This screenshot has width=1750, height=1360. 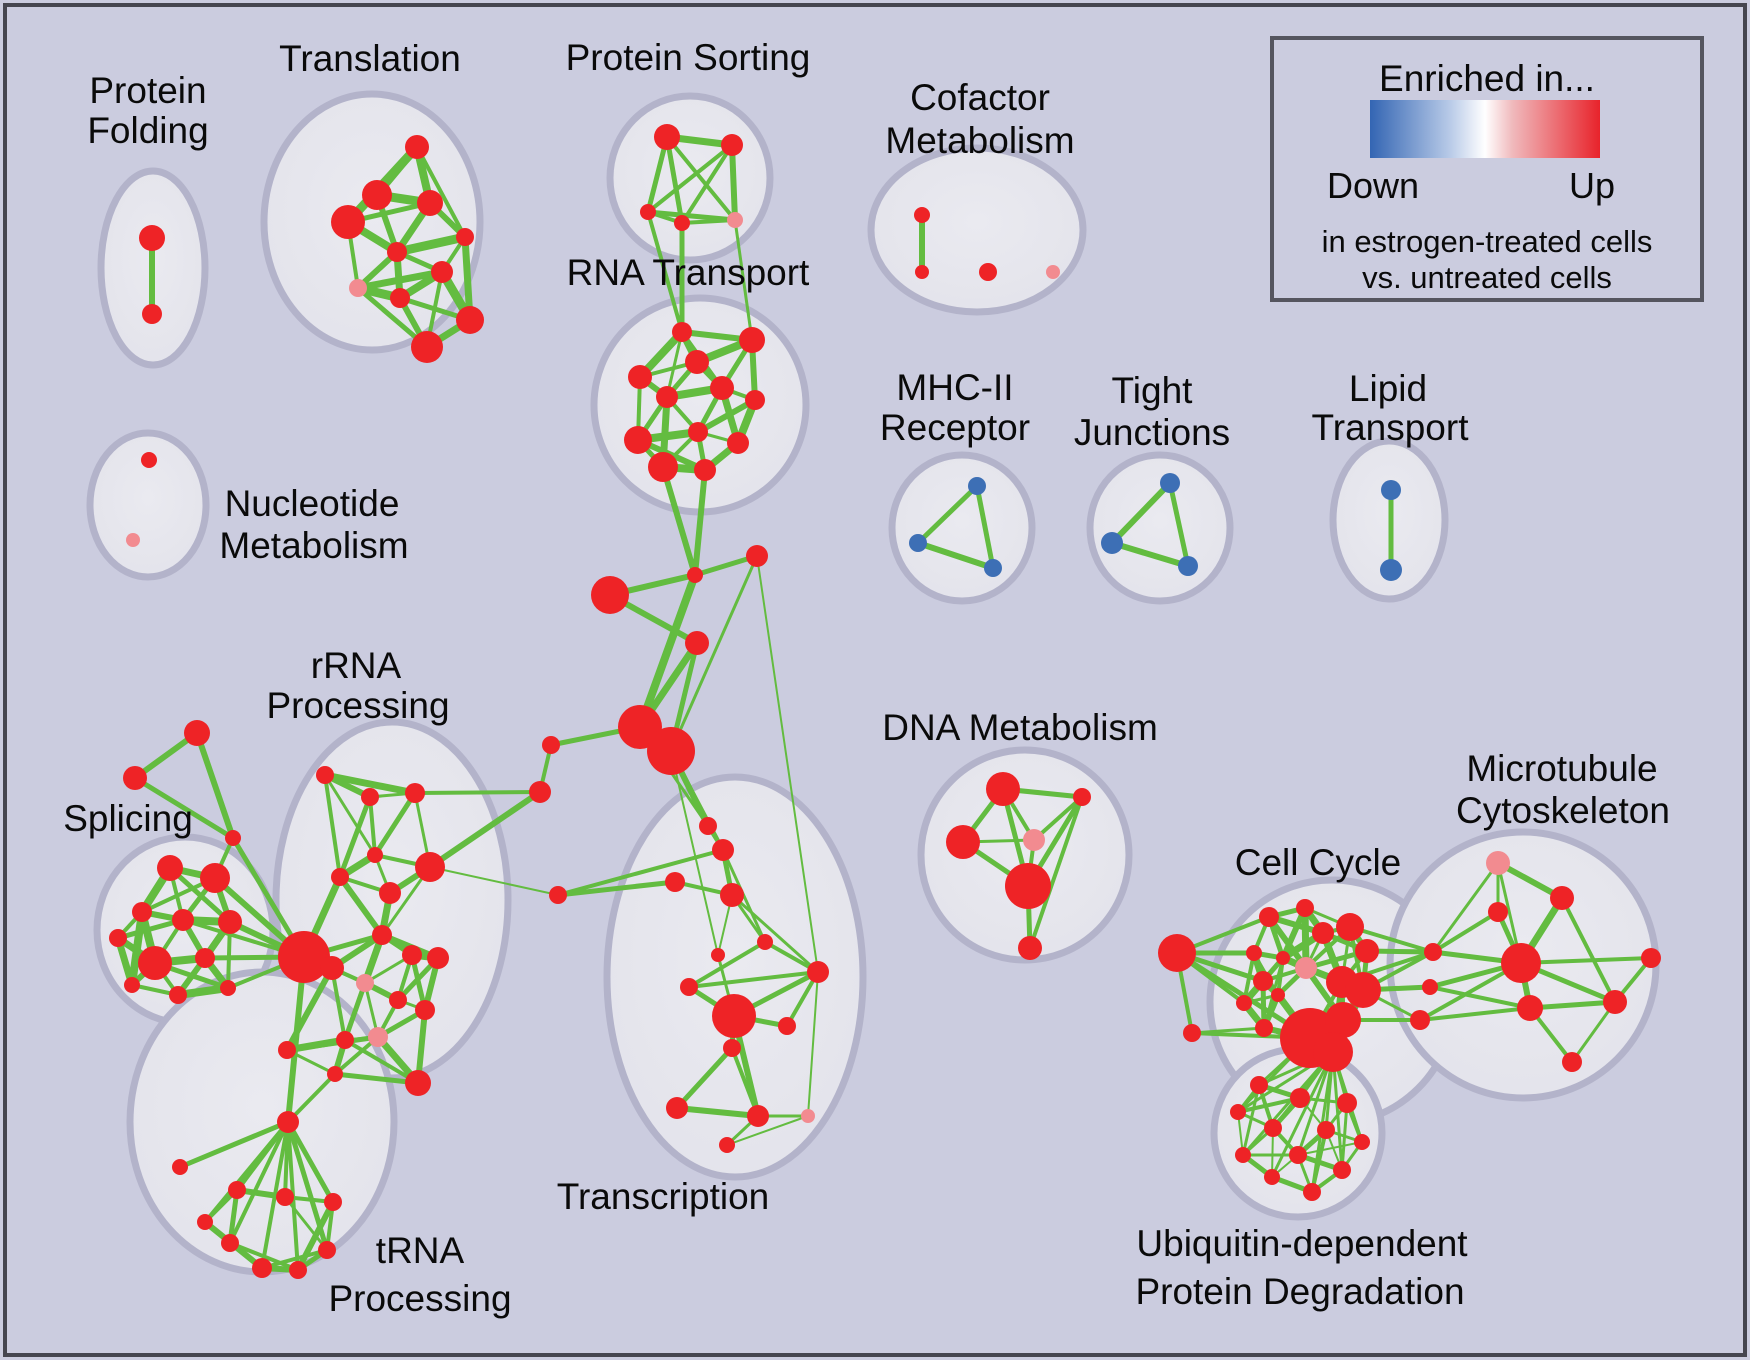 I want to click on node-rr9, so click(x=412, y=955).